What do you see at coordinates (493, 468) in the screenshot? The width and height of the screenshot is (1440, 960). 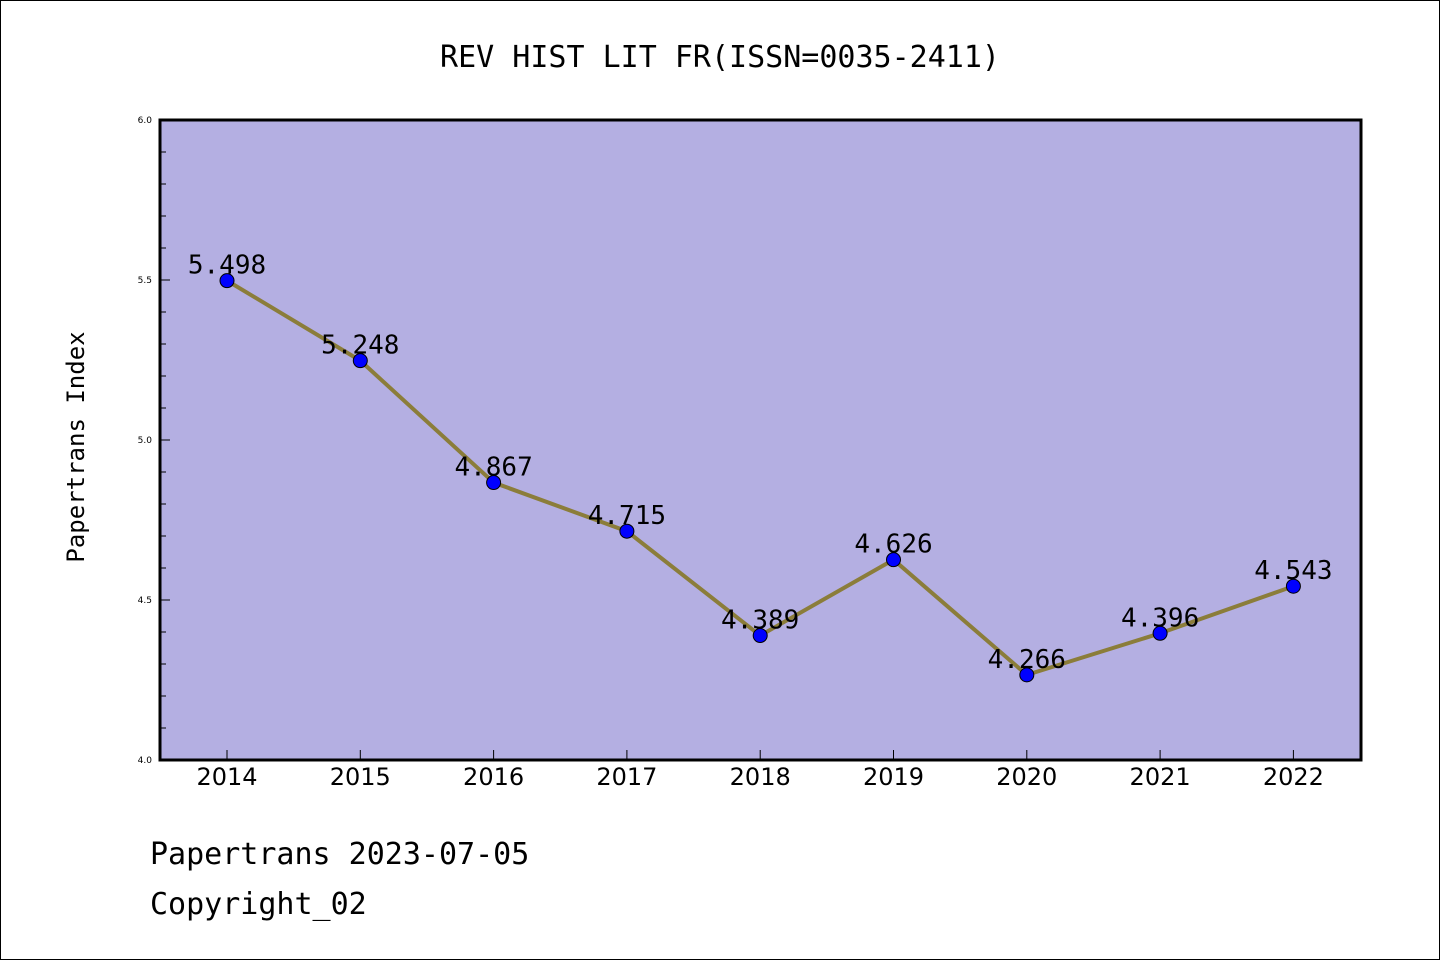 I see `data-label: 4.867` at bounding box center [493, 468].